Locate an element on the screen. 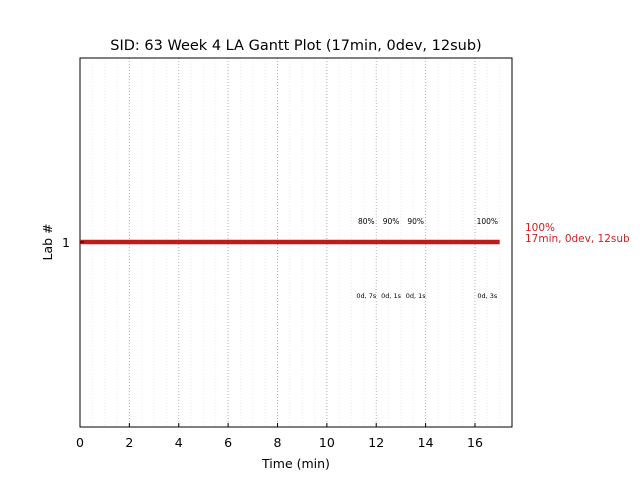 This screenshot has width=640, height=480. x-tick-label: 4 is located at coordinates (179, 442).